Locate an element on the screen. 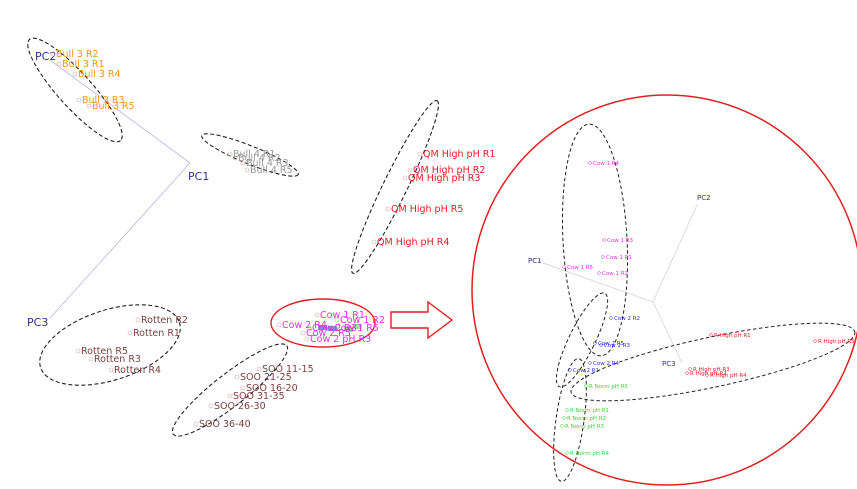  main-point-cow-2-r3 is located at coordinates (309, 328).